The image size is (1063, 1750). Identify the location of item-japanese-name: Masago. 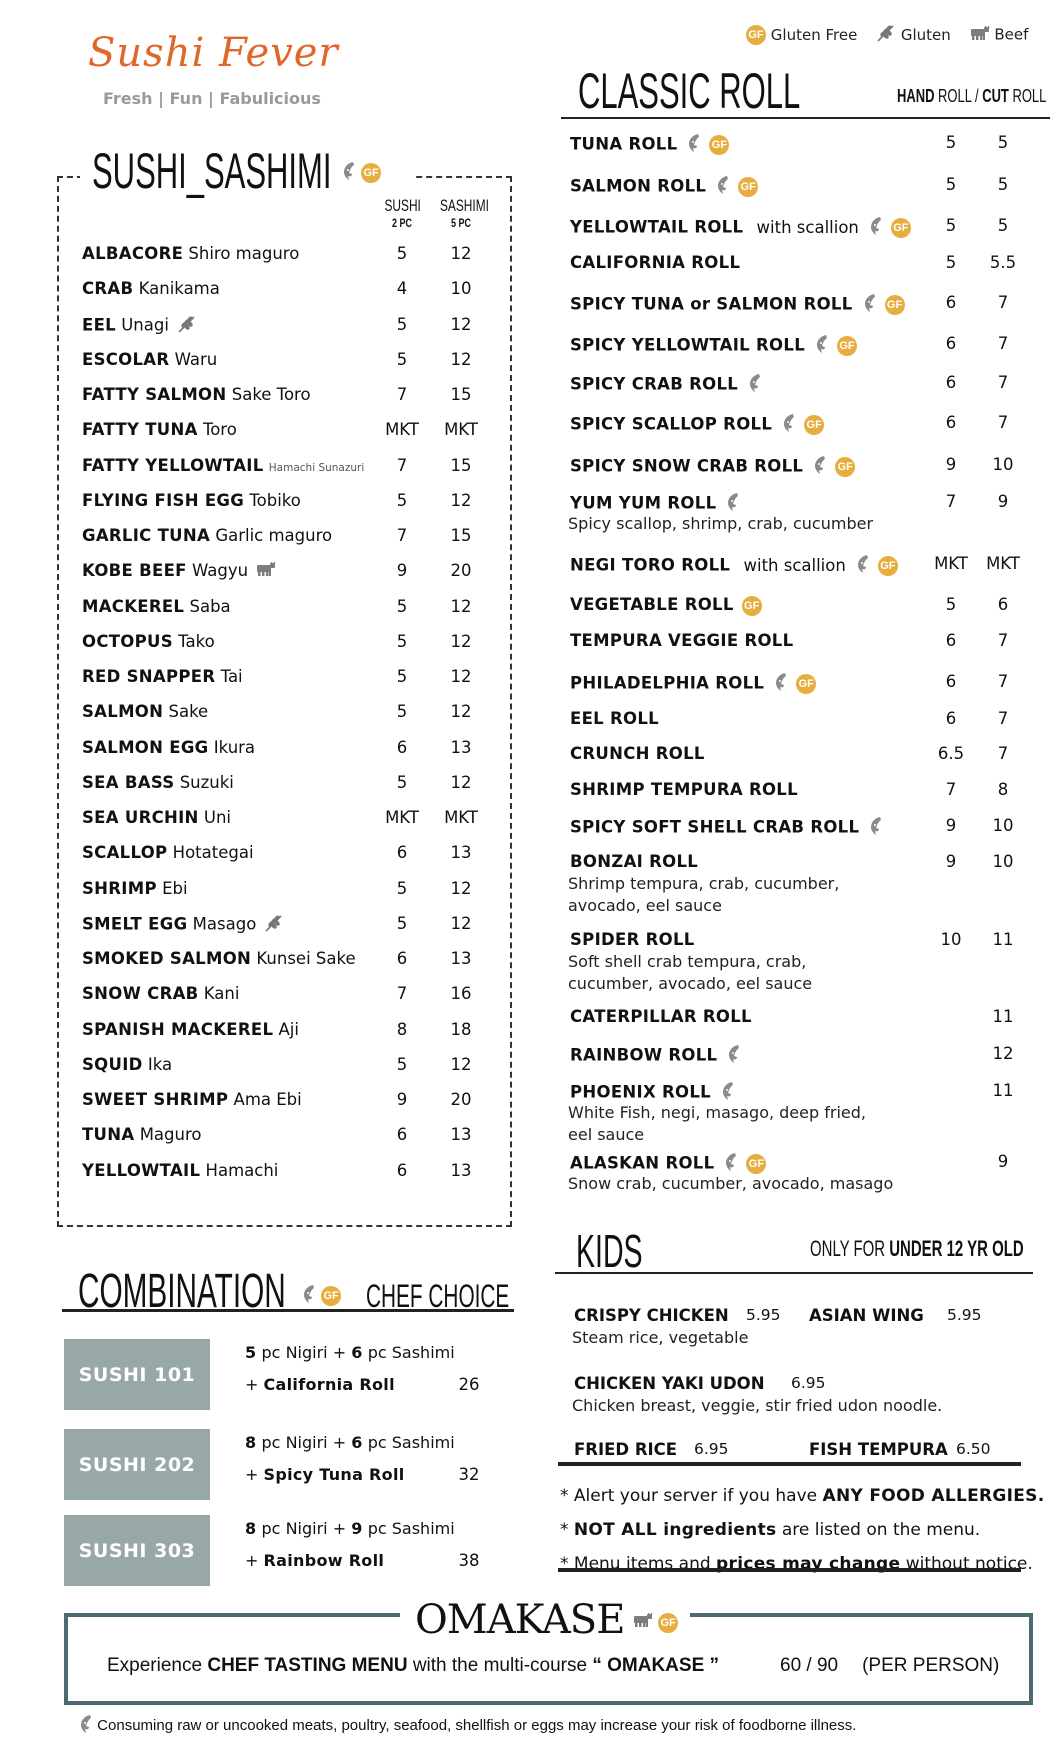
(224, 924).